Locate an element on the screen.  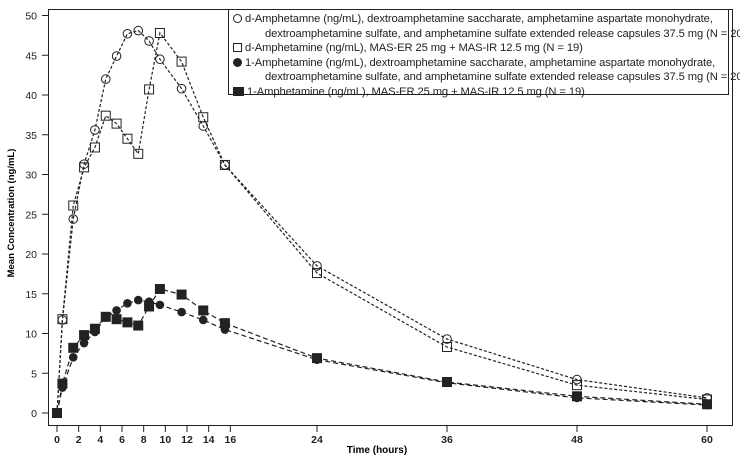
x-tick-label: 12 is located at coordinates (187, 440).